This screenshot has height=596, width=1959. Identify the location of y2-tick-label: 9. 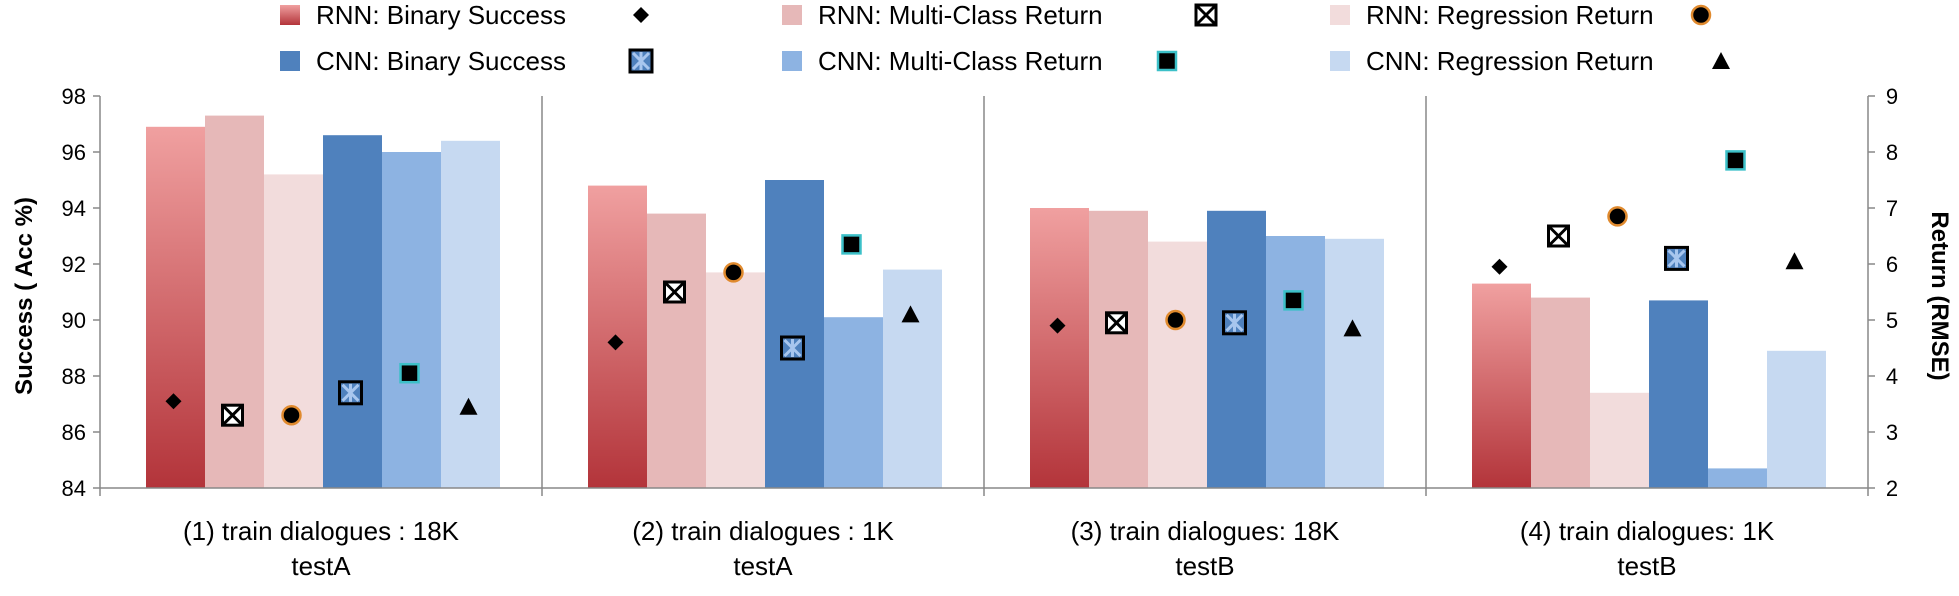
(1892, 96).